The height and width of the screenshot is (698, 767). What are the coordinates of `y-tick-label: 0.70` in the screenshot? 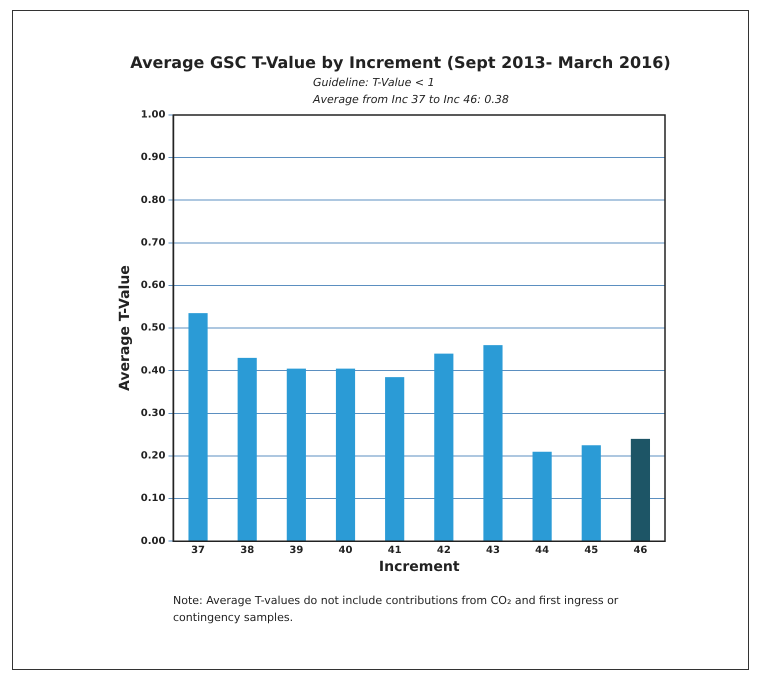 It's located at (153, 242).